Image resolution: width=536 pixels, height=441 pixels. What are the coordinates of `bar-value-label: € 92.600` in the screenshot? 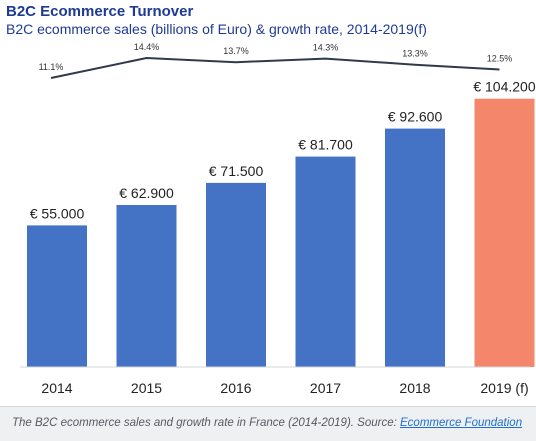 It's located at (415, 117).